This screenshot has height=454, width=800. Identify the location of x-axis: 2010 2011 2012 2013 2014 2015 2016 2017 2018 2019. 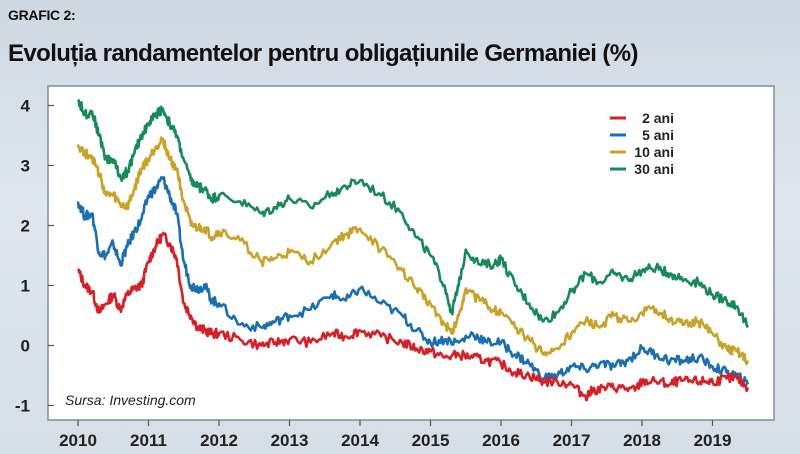
(395, 435).